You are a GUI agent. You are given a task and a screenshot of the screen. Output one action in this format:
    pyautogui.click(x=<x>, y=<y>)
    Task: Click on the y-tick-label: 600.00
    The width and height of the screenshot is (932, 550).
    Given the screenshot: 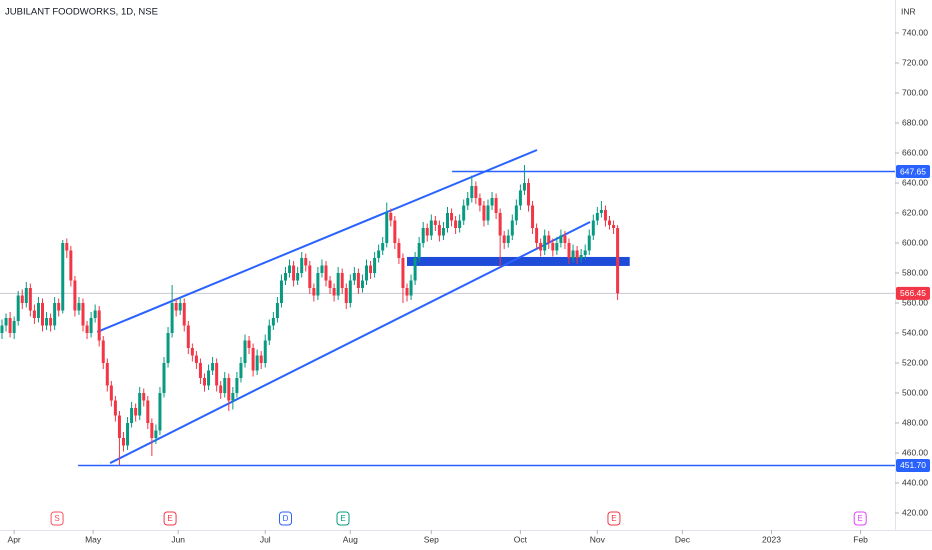 What is the action you would take?
    pyautogui.click(x=915, y=242)
    